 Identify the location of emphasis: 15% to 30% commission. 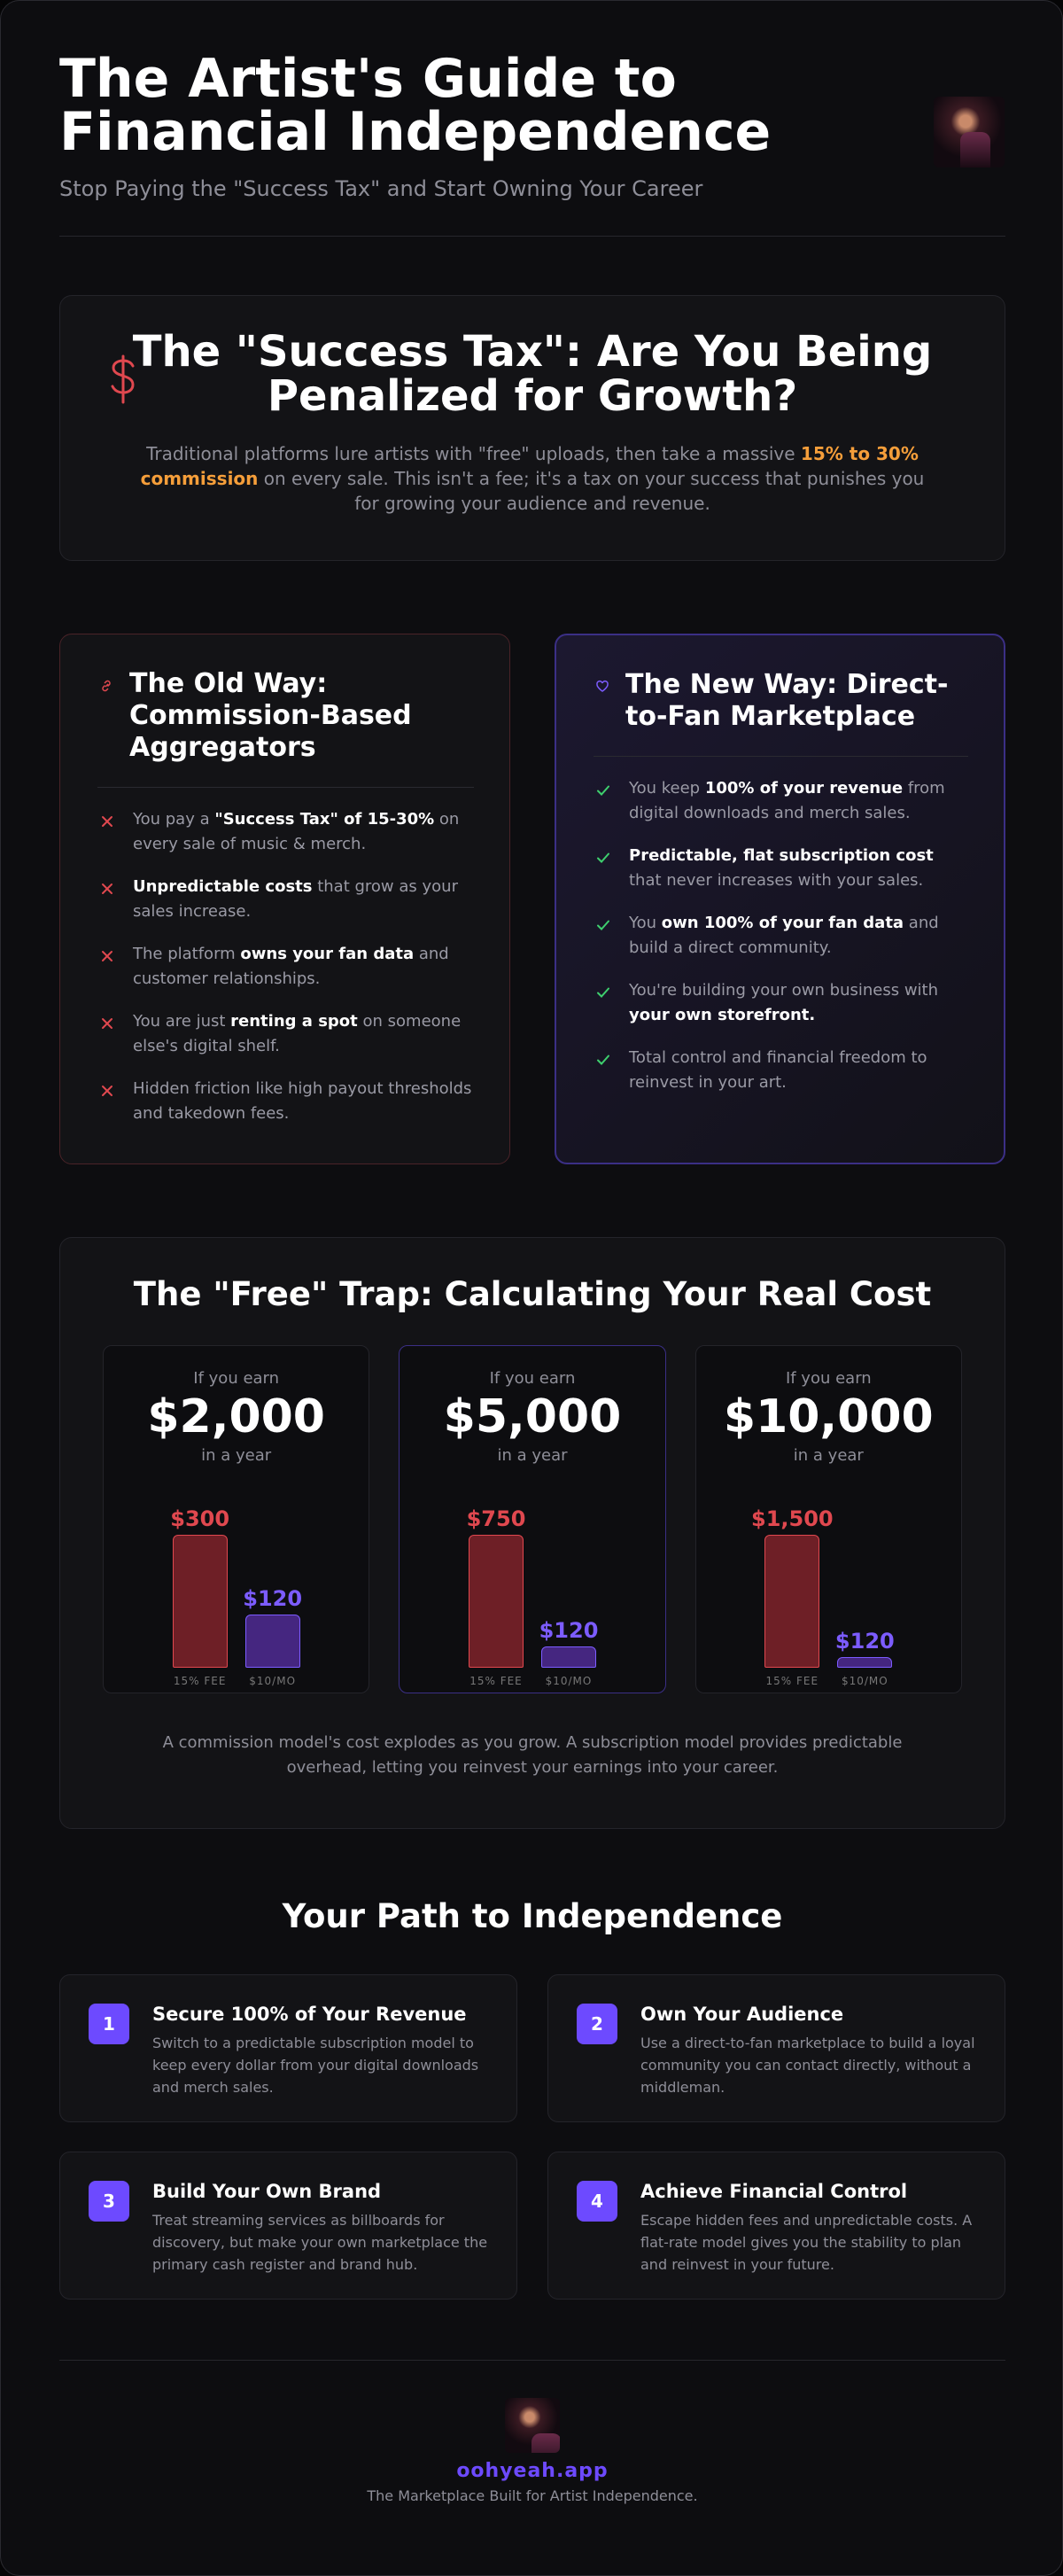
(529, 466).